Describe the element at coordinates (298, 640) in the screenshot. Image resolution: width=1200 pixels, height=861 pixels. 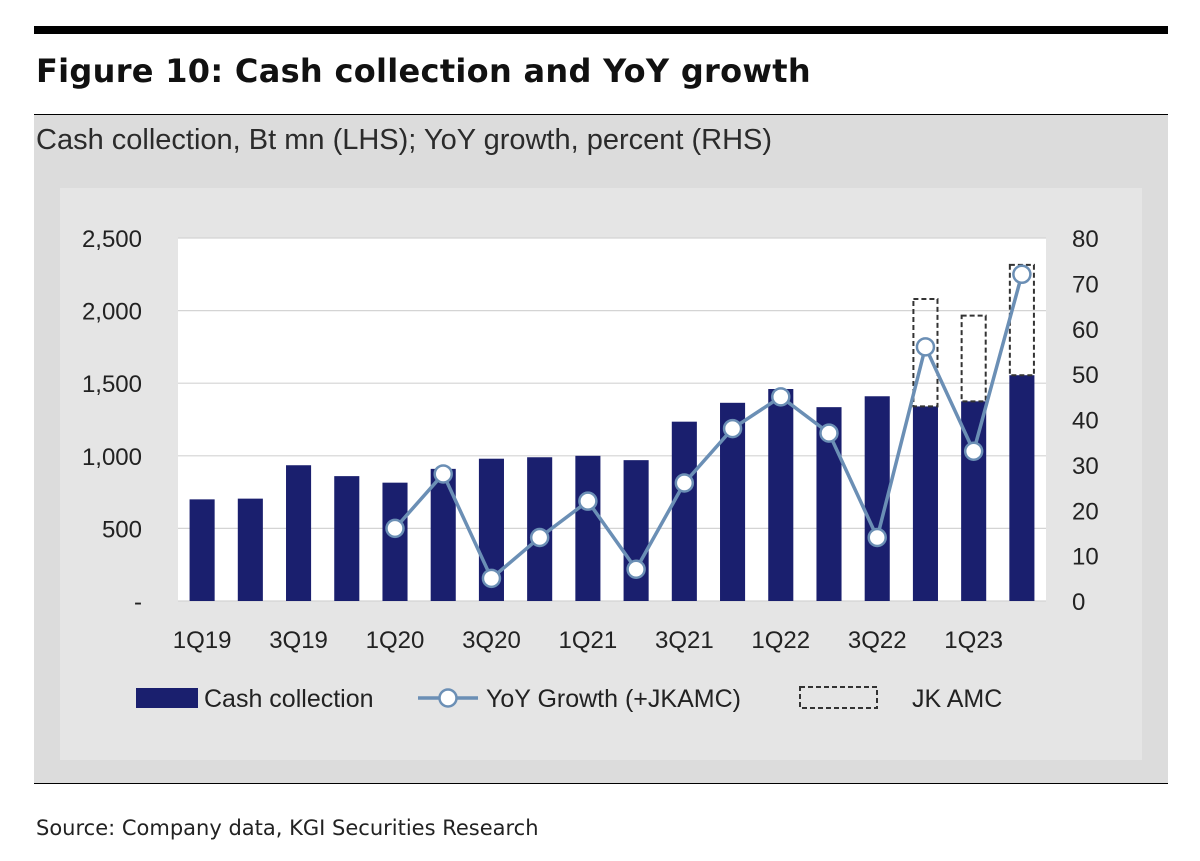
I see `x-tick-label: 3Q19` at that location.